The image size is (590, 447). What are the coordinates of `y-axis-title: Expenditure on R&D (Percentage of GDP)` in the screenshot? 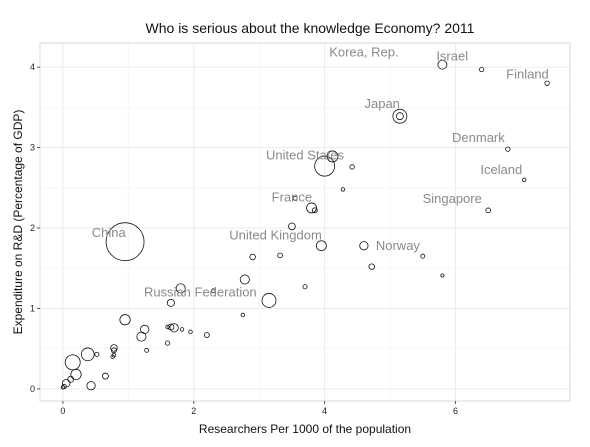 It's located at (18, 222).